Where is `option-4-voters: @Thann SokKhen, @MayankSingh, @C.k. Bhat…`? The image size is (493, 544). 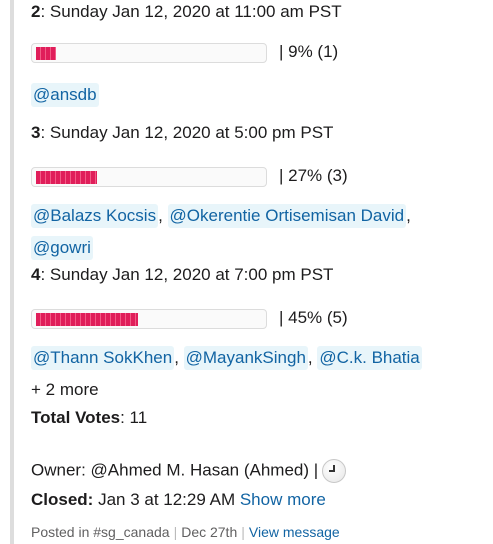 option-4-voters: @Thann SokKhen, @MayankSingh, @C.k. Bhat… is located at coordinates (226, 372).